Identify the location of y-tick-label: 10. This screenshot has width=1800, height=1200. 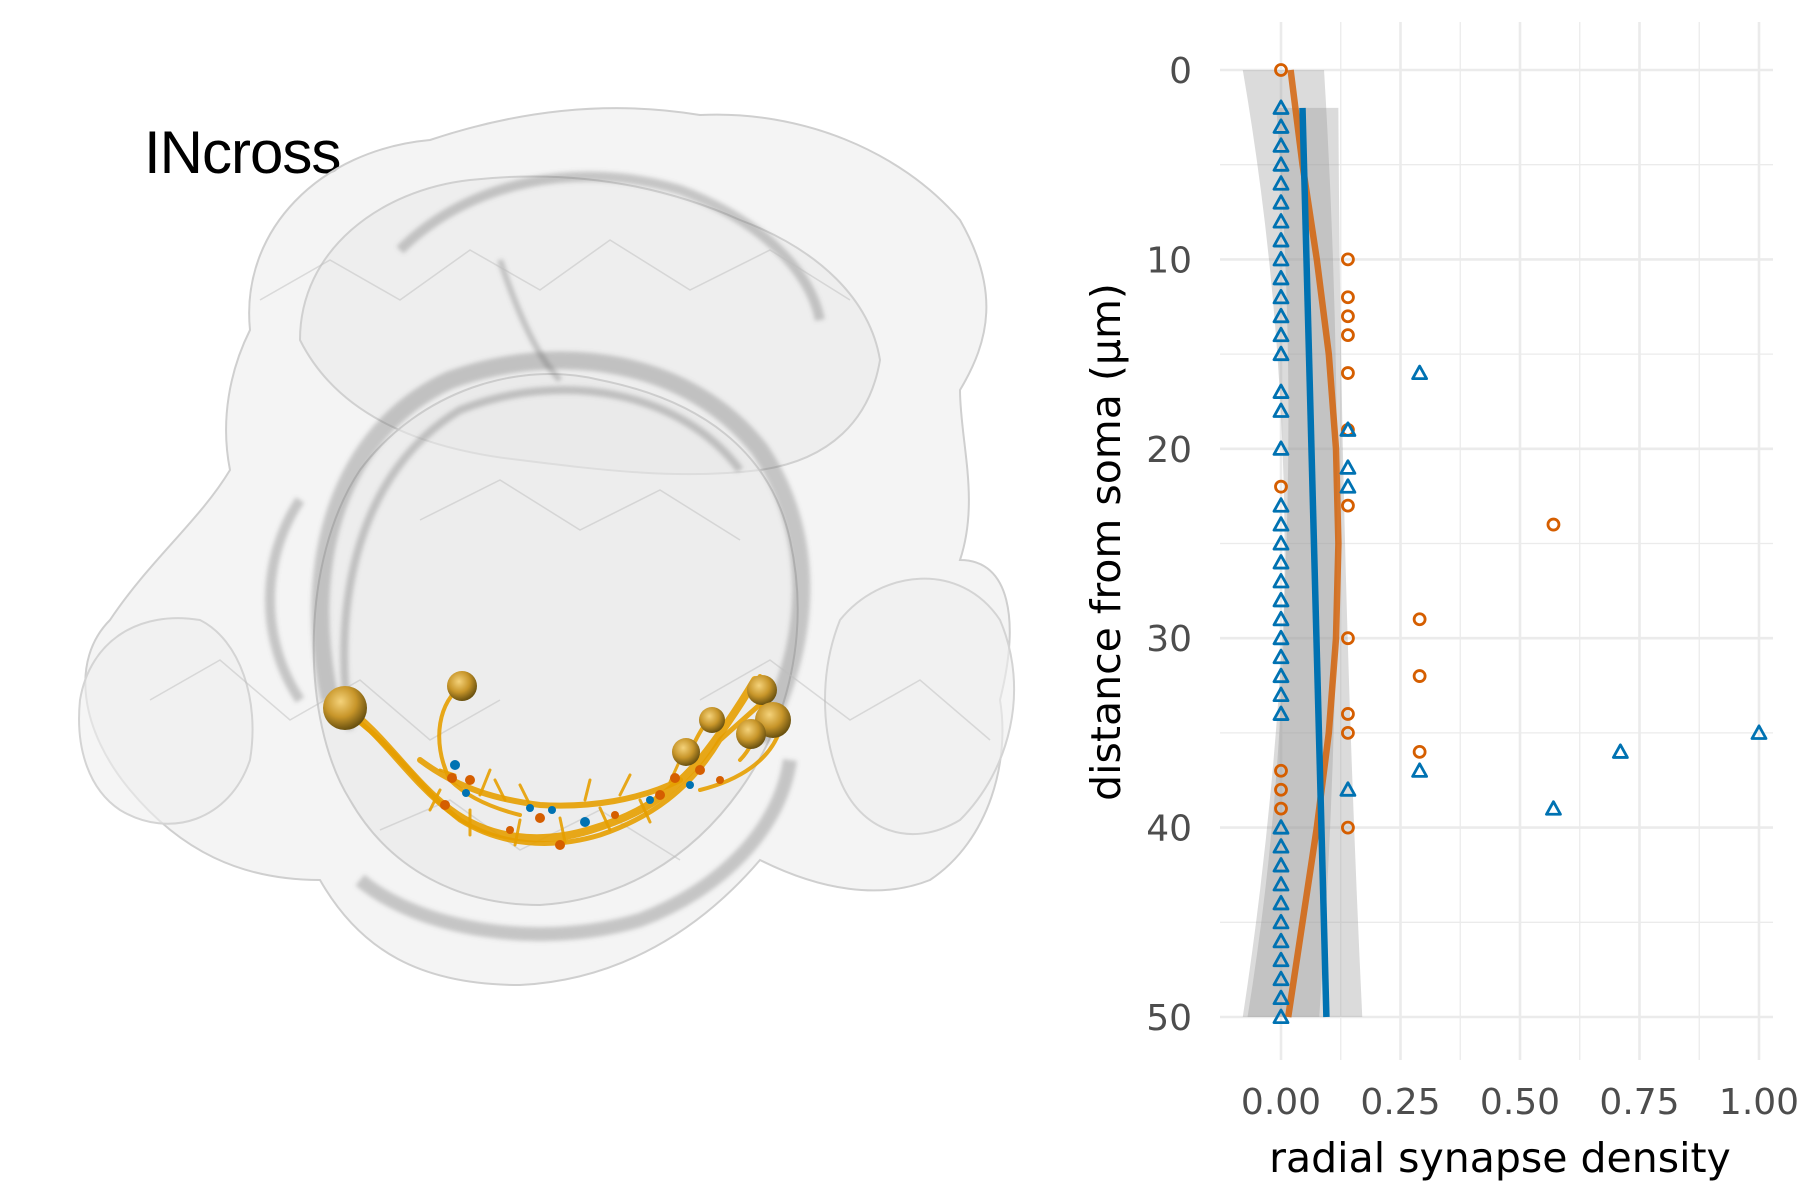
(1169, 260).